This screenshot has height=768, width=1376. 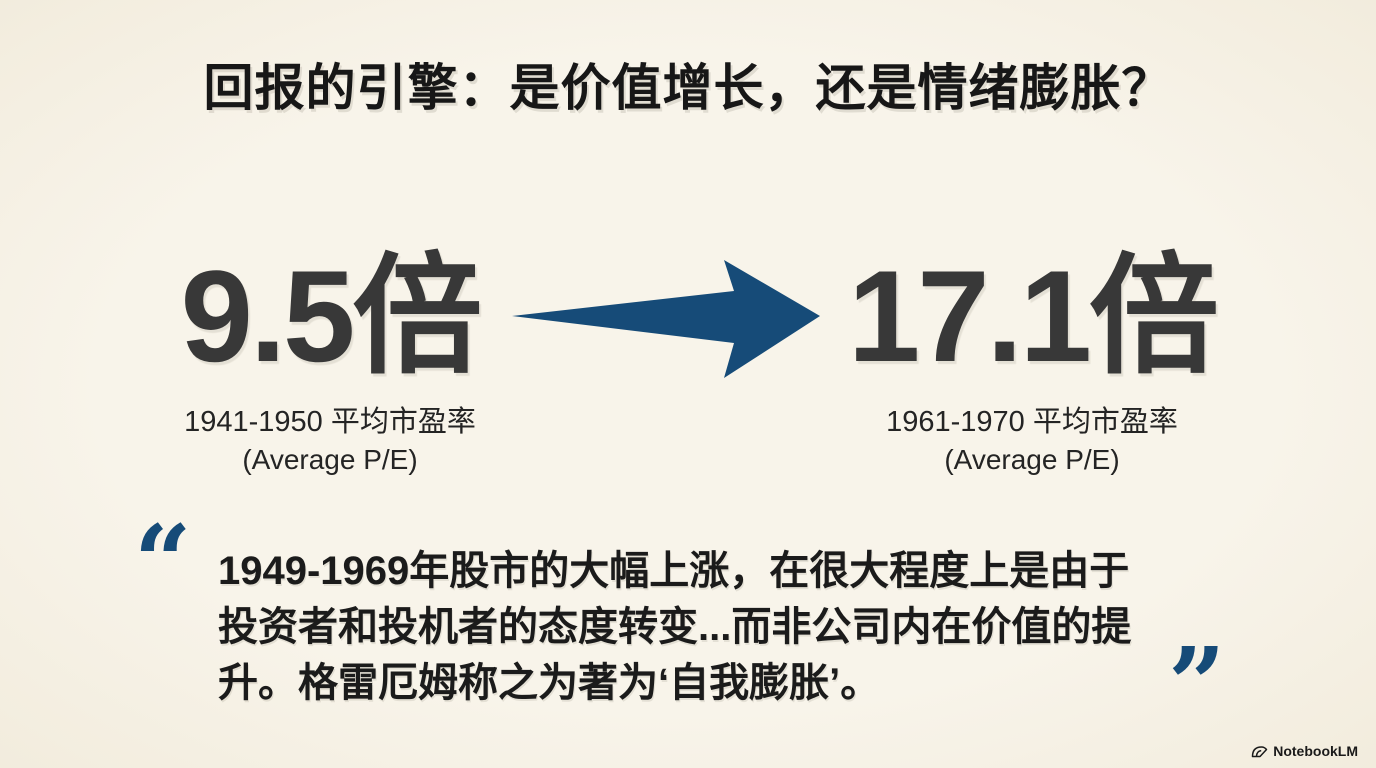 What do you see at coordinates (1032, 460) in the screenshot?
I see `stat-subcaption-right: (Average P/E)` at bounding box center [1032, 460].